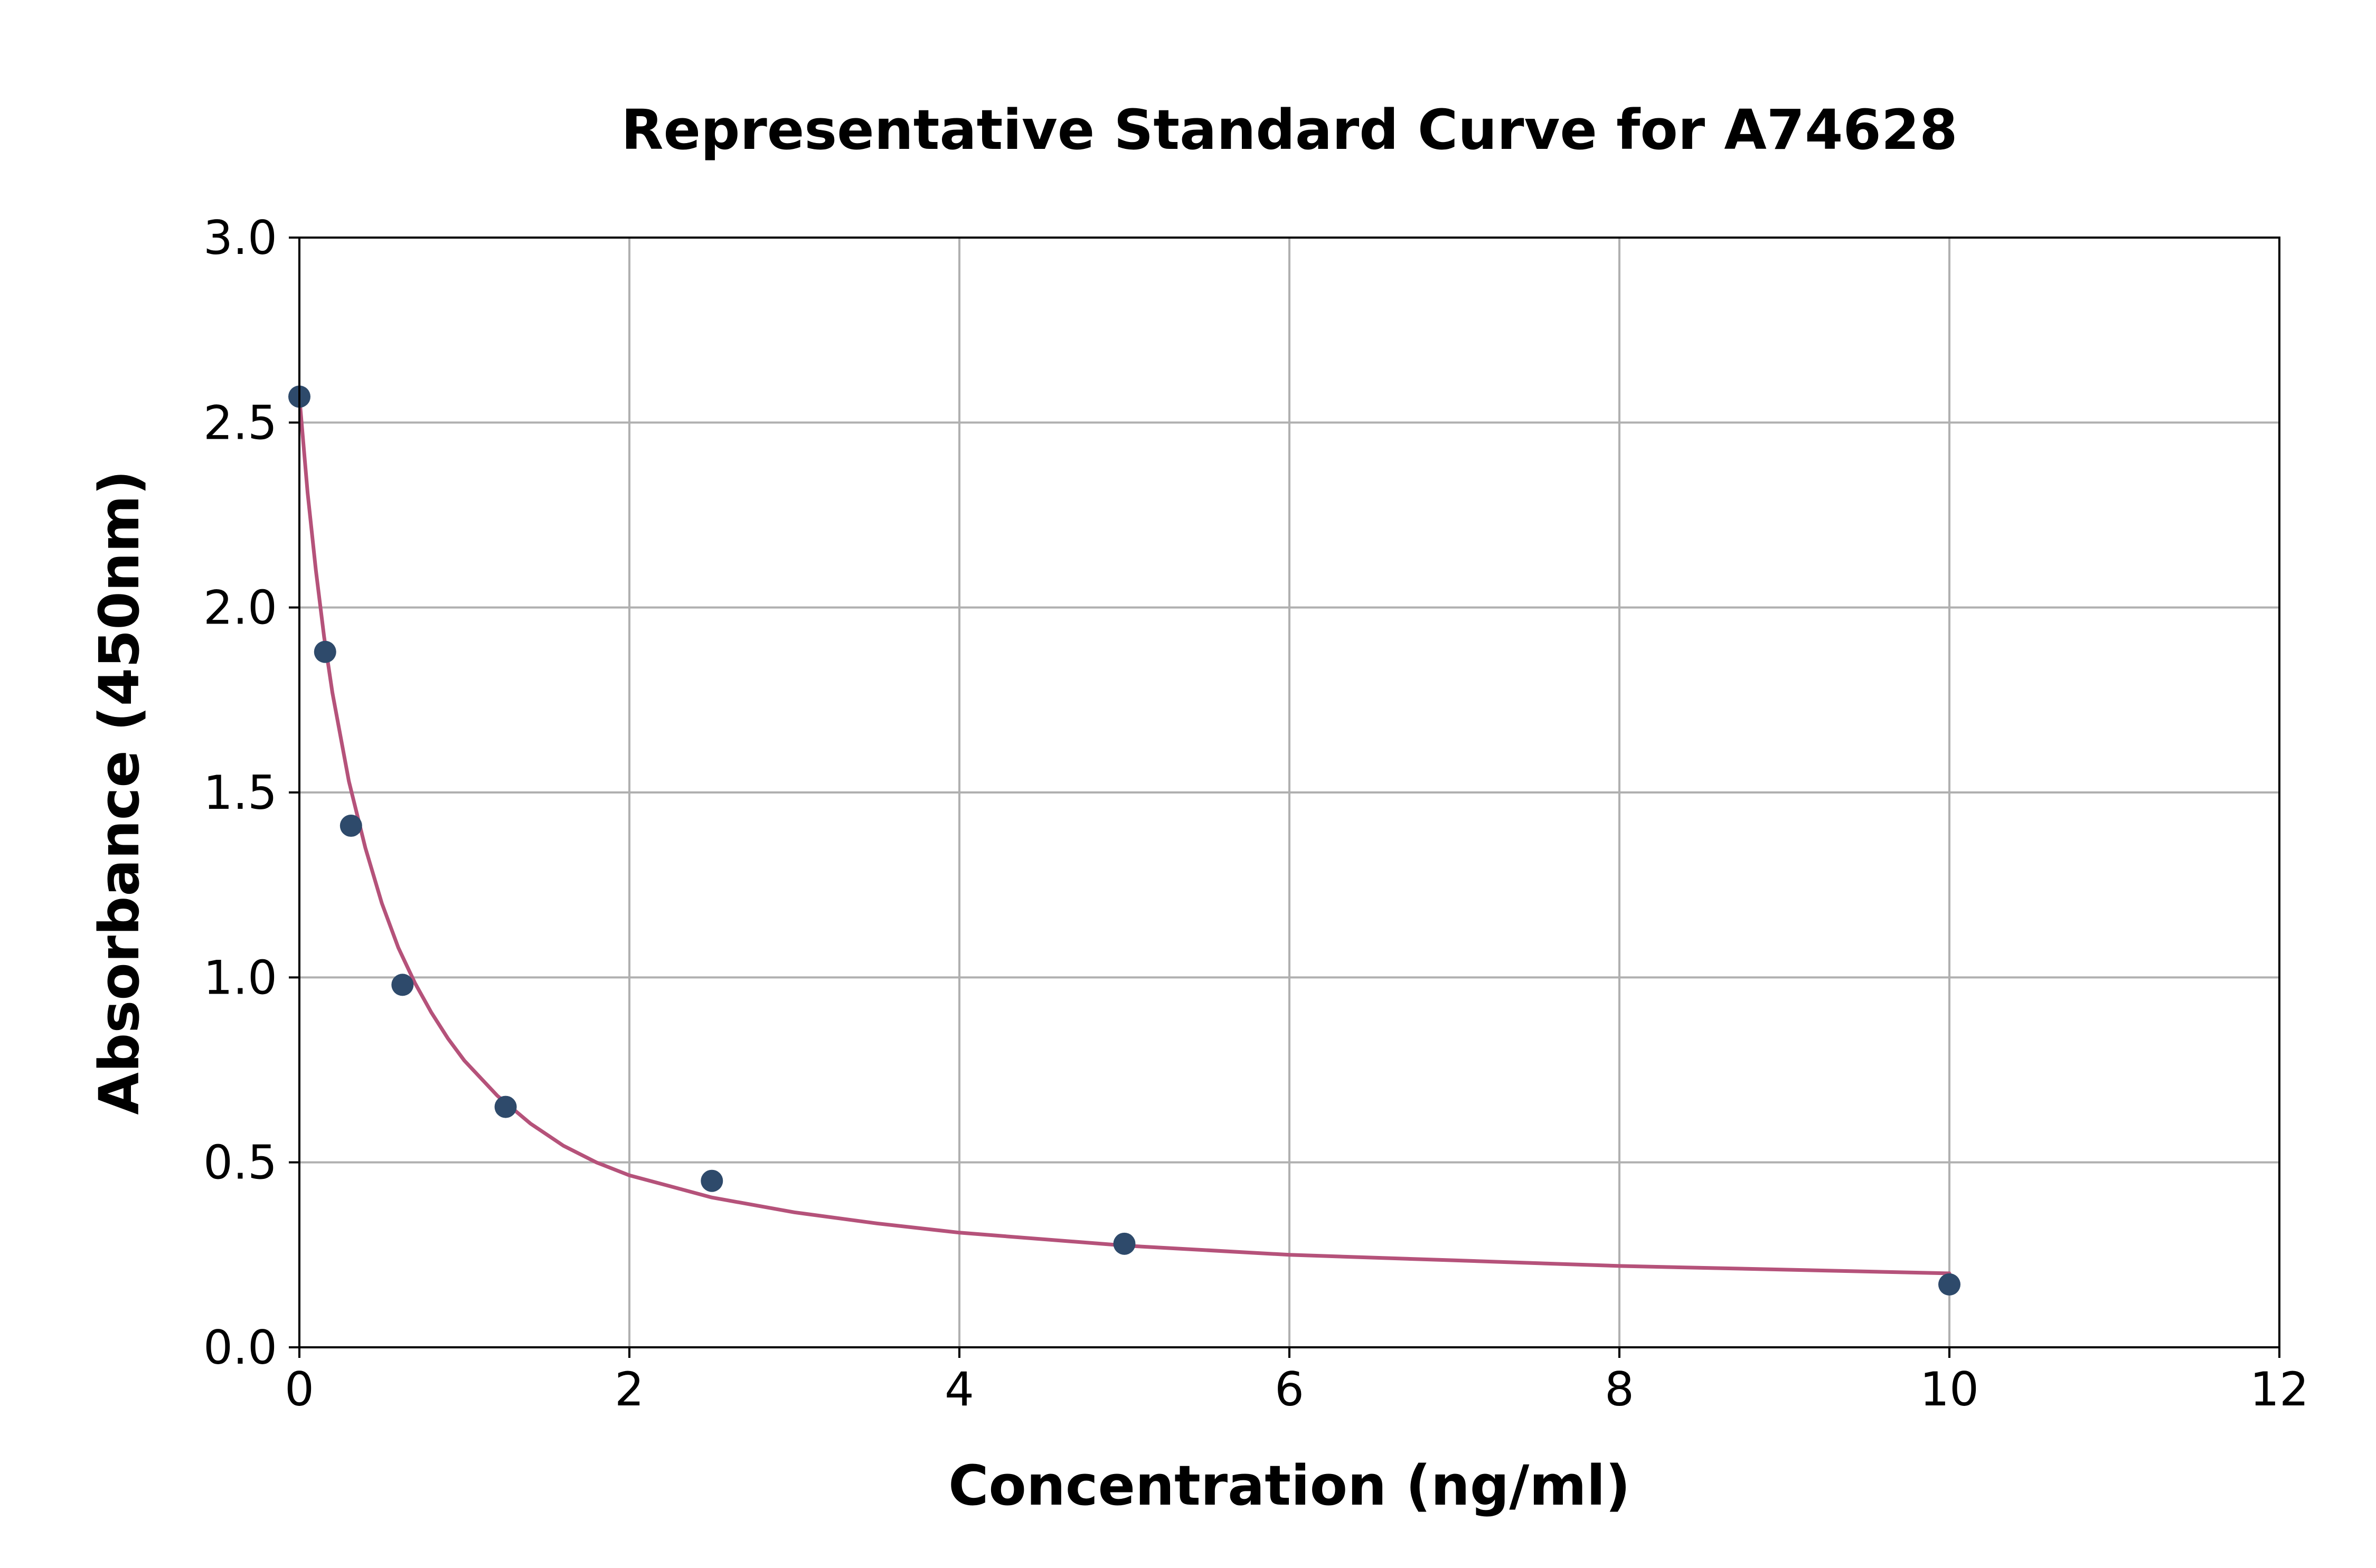  I want to click on x-axis-ticks: 0 2 4 6 8 10 12, so click(1297, 1382).